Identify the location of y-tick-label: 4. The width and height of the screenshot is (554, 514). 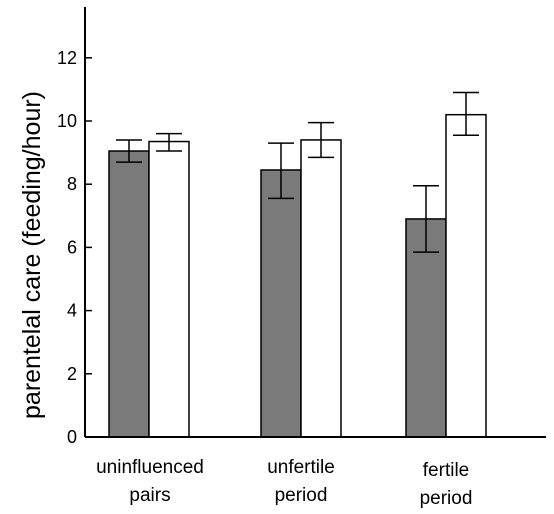
(72, 311).